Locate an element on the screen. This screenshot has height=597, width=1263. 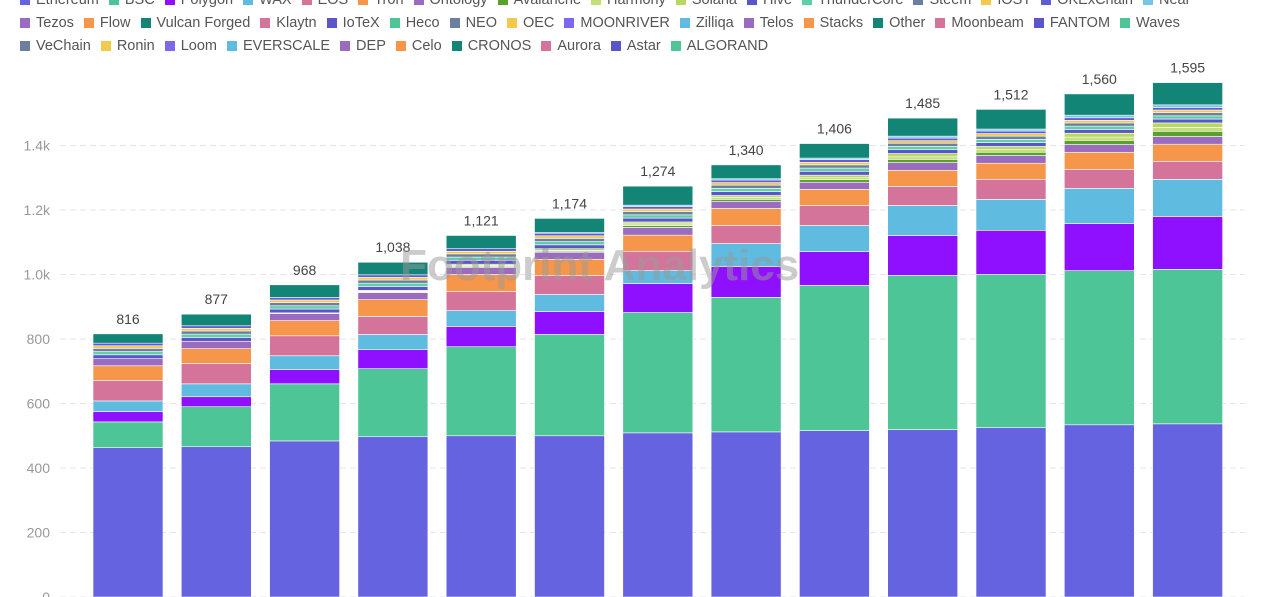
legend-item-telos: Telos is located at coordinates (768, 23).